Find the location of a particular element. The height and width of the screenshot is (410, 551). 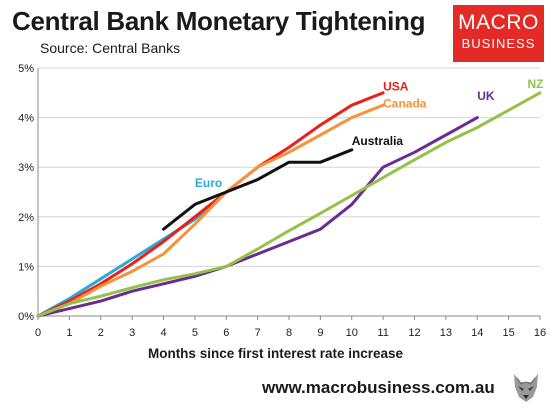

y-tick-label: 4% is located at coordinates (26, 119).